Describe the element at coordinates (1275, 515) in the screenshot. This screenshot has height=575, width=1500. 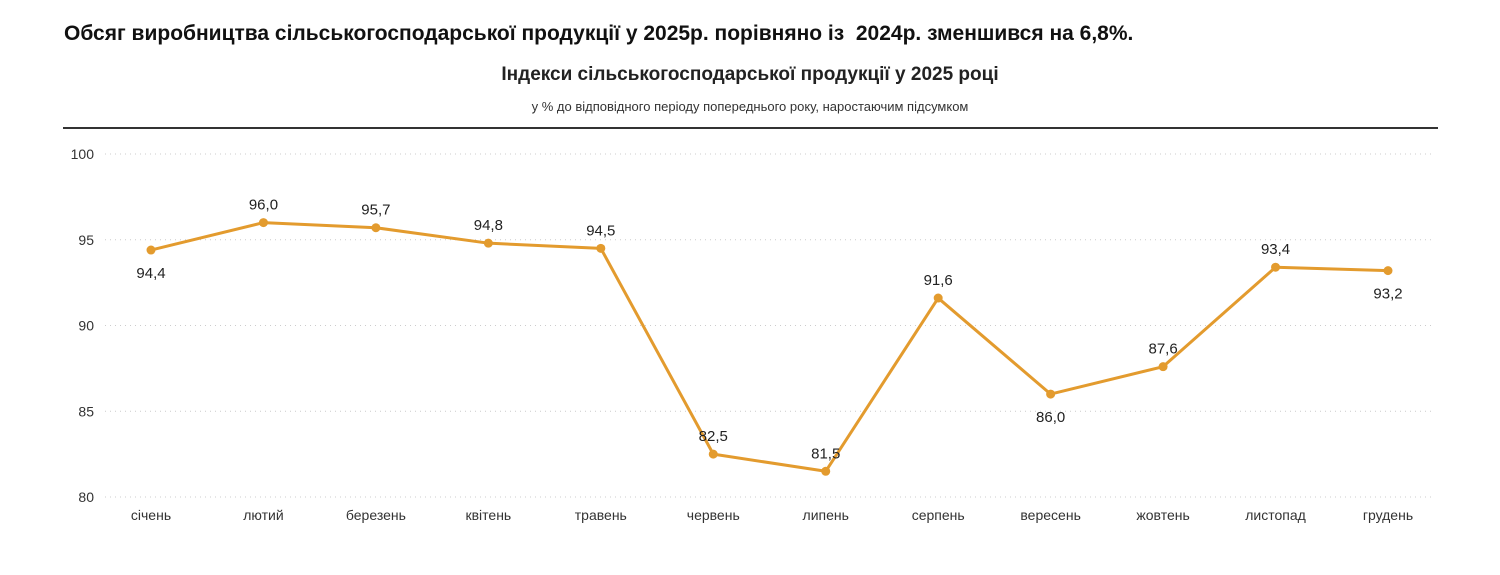
I see `x-tick-label: листопад` at that location.